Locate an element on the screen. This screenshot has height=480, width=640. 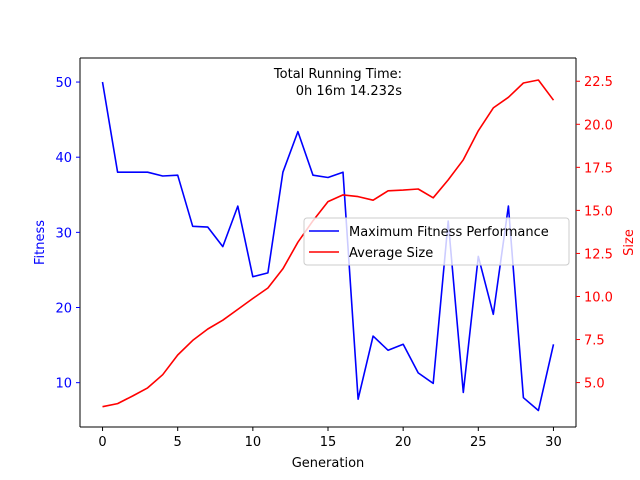
left-y-tick-label: 30 is located at coordinates (63, 233).